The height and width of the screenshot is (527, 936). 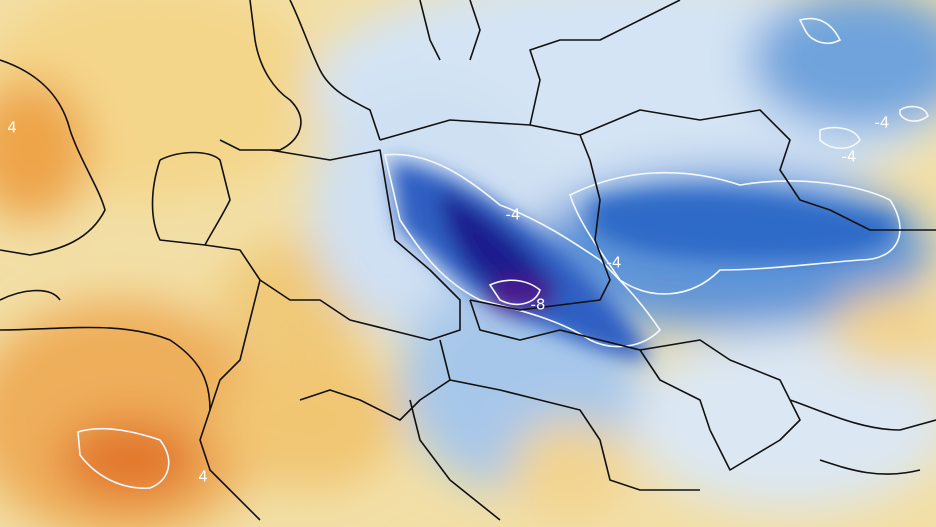 I want to click on contour-label: -8, so click(x=538, y=305).